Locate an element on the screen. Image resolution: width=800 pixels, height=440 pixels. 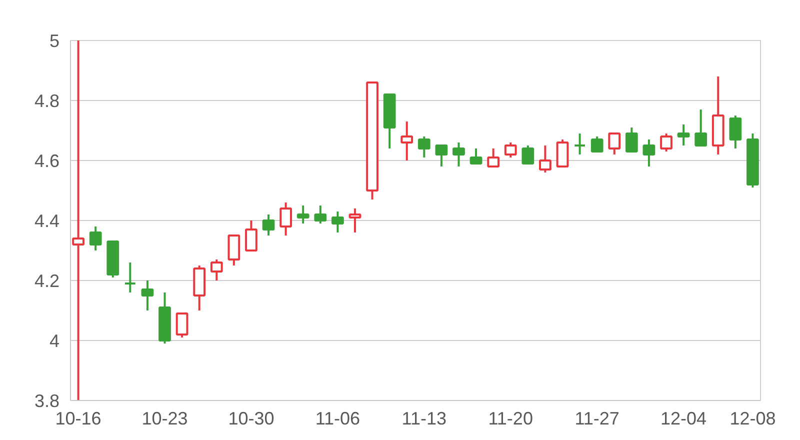
x-tick-label: 10-30 is located at coordinates (251, 418).